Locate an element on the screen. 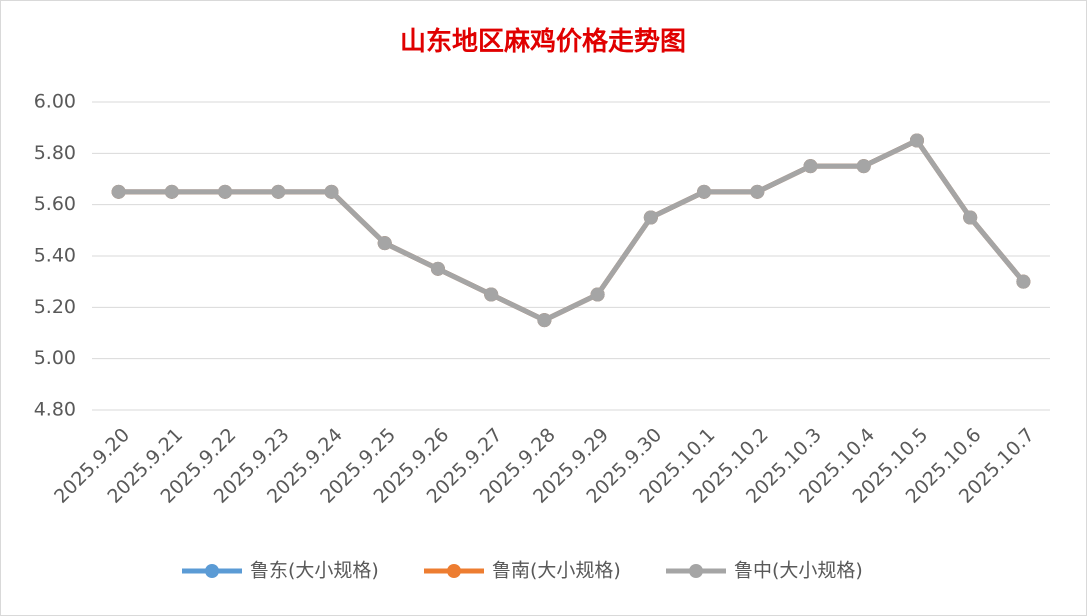 The height and width of the screenshot is (616, 1087). chart-title: 山东地区麻鸡价格走势图 is located at coordinates (543, 41).